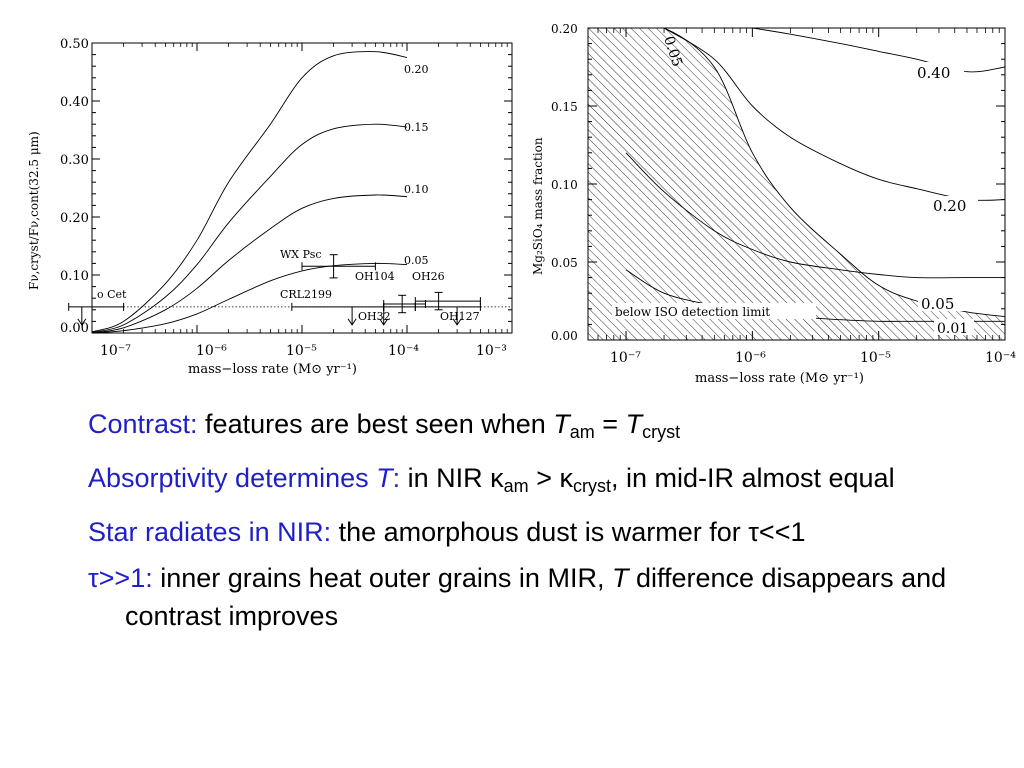 The image size is (1024, 768). Describe the element at coordinates (120, 578) in the screenshot. I see `bullet-head: τ>>1:` at that location.